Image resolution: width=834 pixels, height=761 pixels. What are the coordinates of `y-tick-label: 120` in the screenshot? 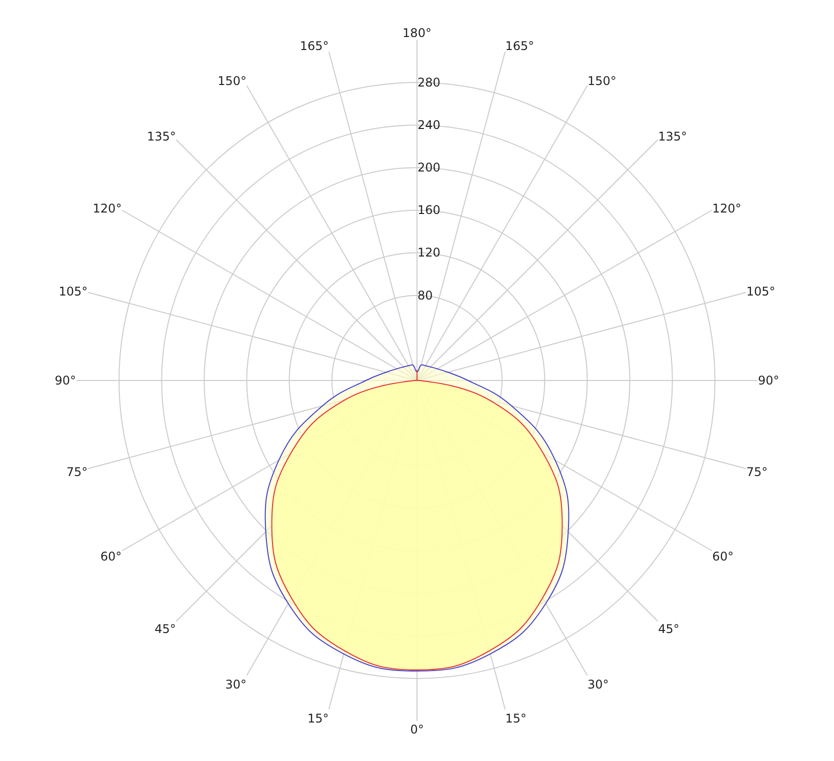 It's located at (429, 253).